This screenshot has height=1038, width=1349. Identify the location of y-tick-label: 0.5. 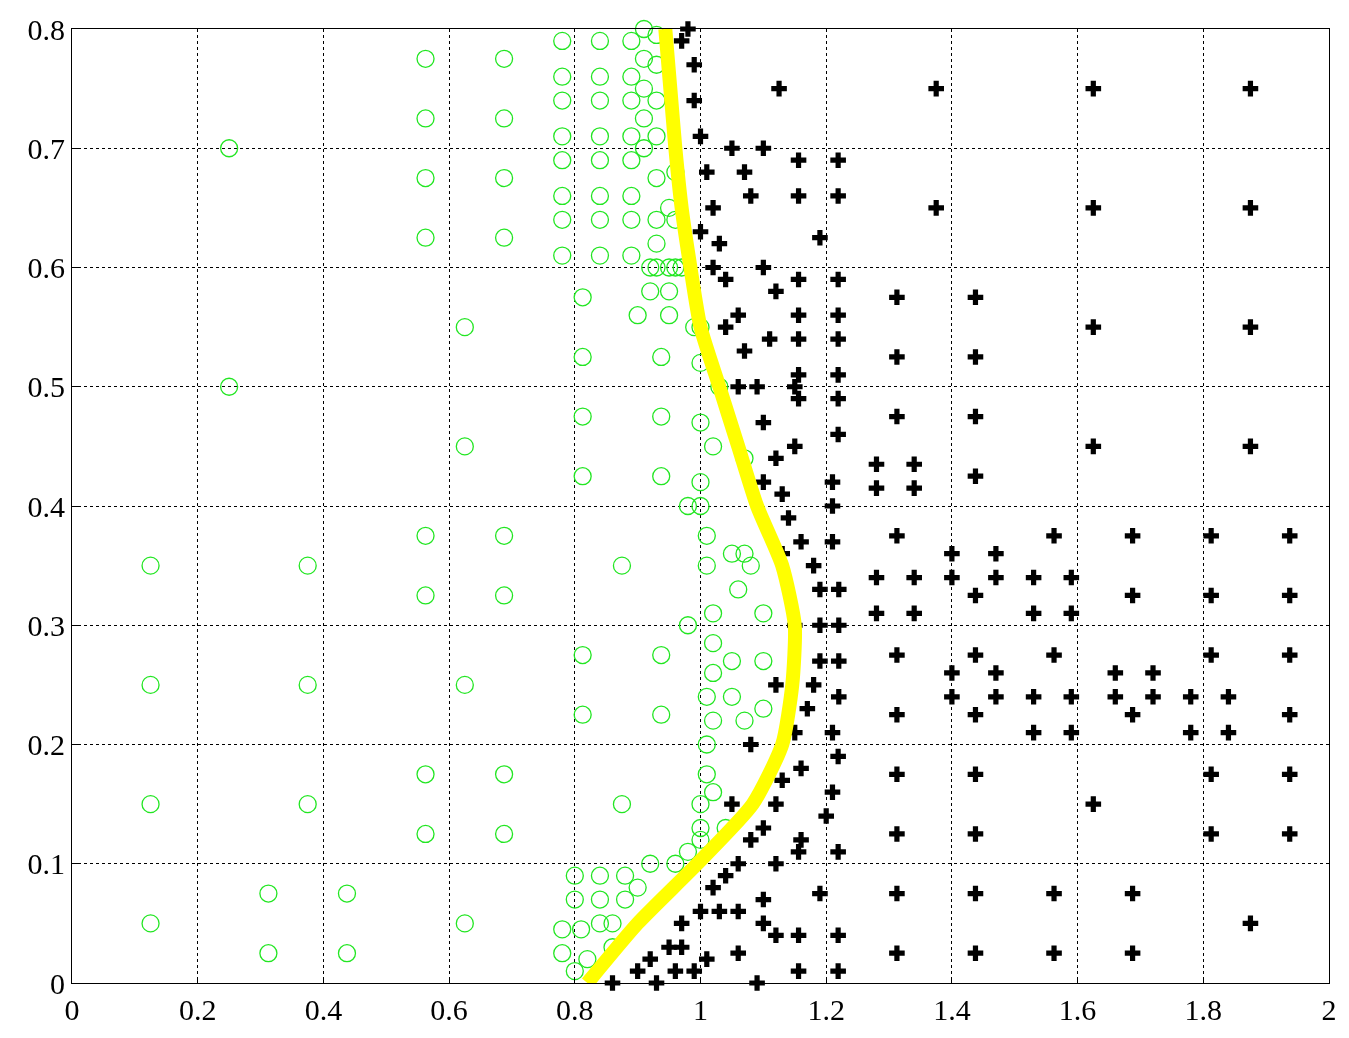
(46, 387).